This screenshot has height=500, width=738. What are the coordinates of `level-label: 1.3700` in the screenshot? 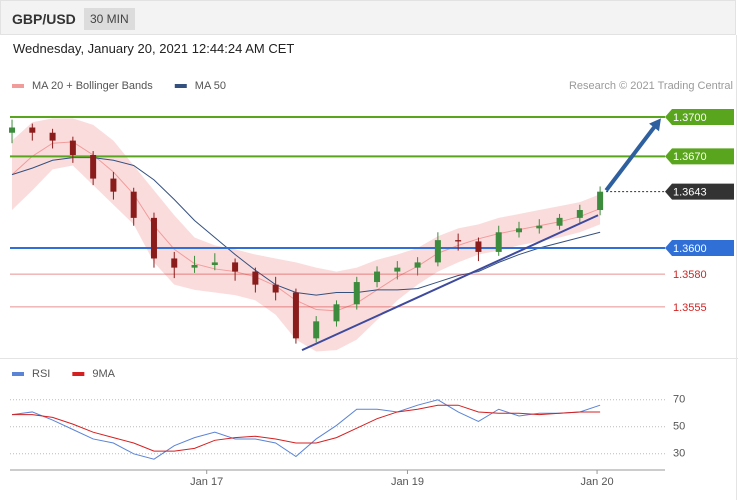 It's located at (690, 118).